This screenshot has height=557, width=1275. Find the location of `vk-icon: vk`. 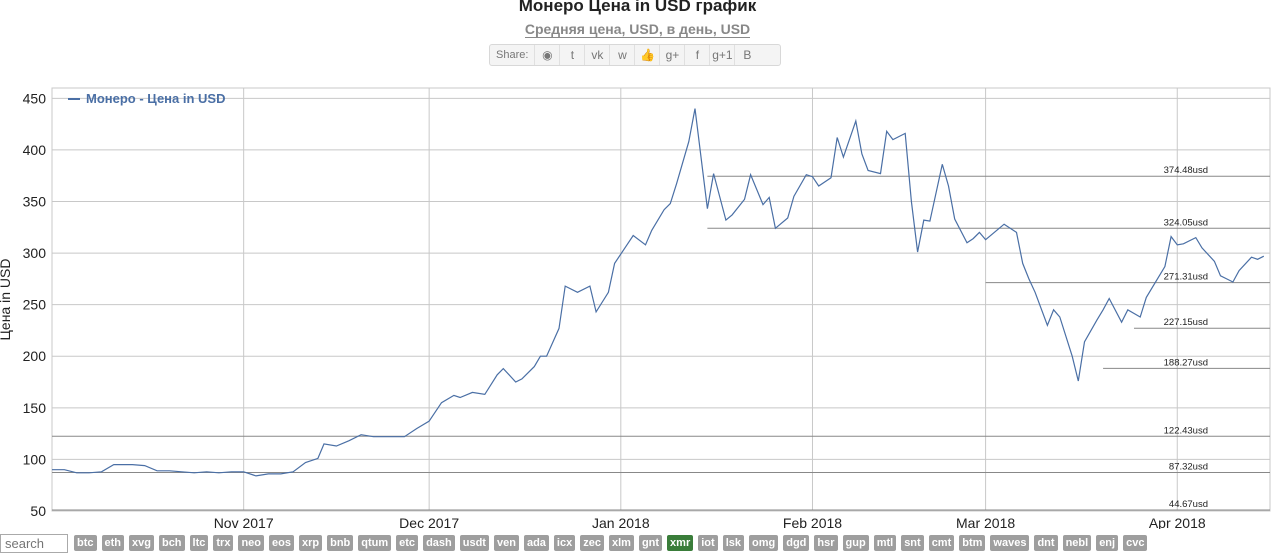

vk-icon: vk is located at coordinates (596, 55).